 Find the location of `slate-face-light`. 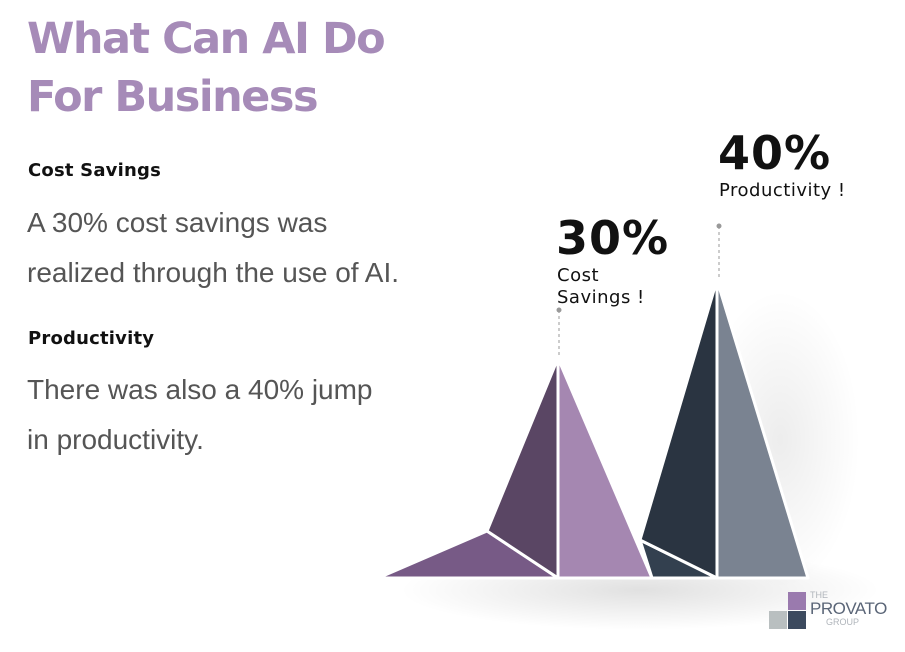

slate-face-light is located at coordinates (762, 429).